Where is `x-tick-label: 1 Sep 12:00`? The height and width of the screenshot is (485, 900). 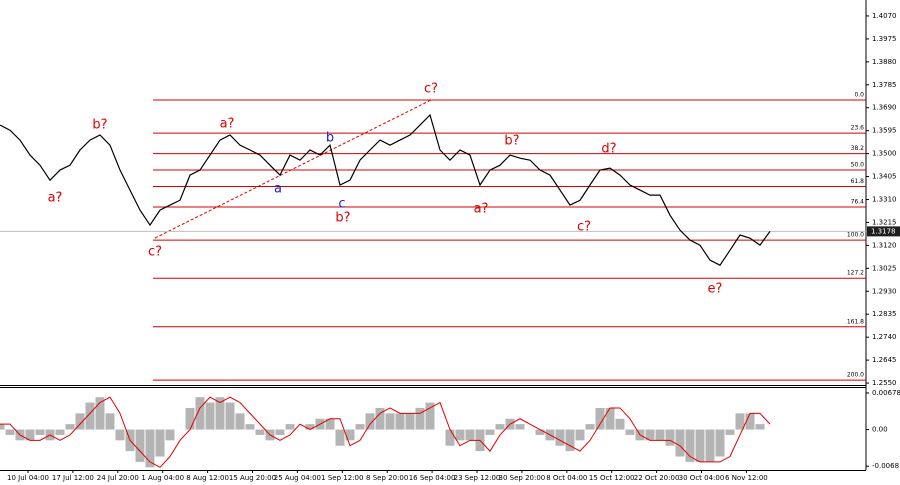 x-tick-label: 1 Sep 12:00 is located at coordinates (342, 478).